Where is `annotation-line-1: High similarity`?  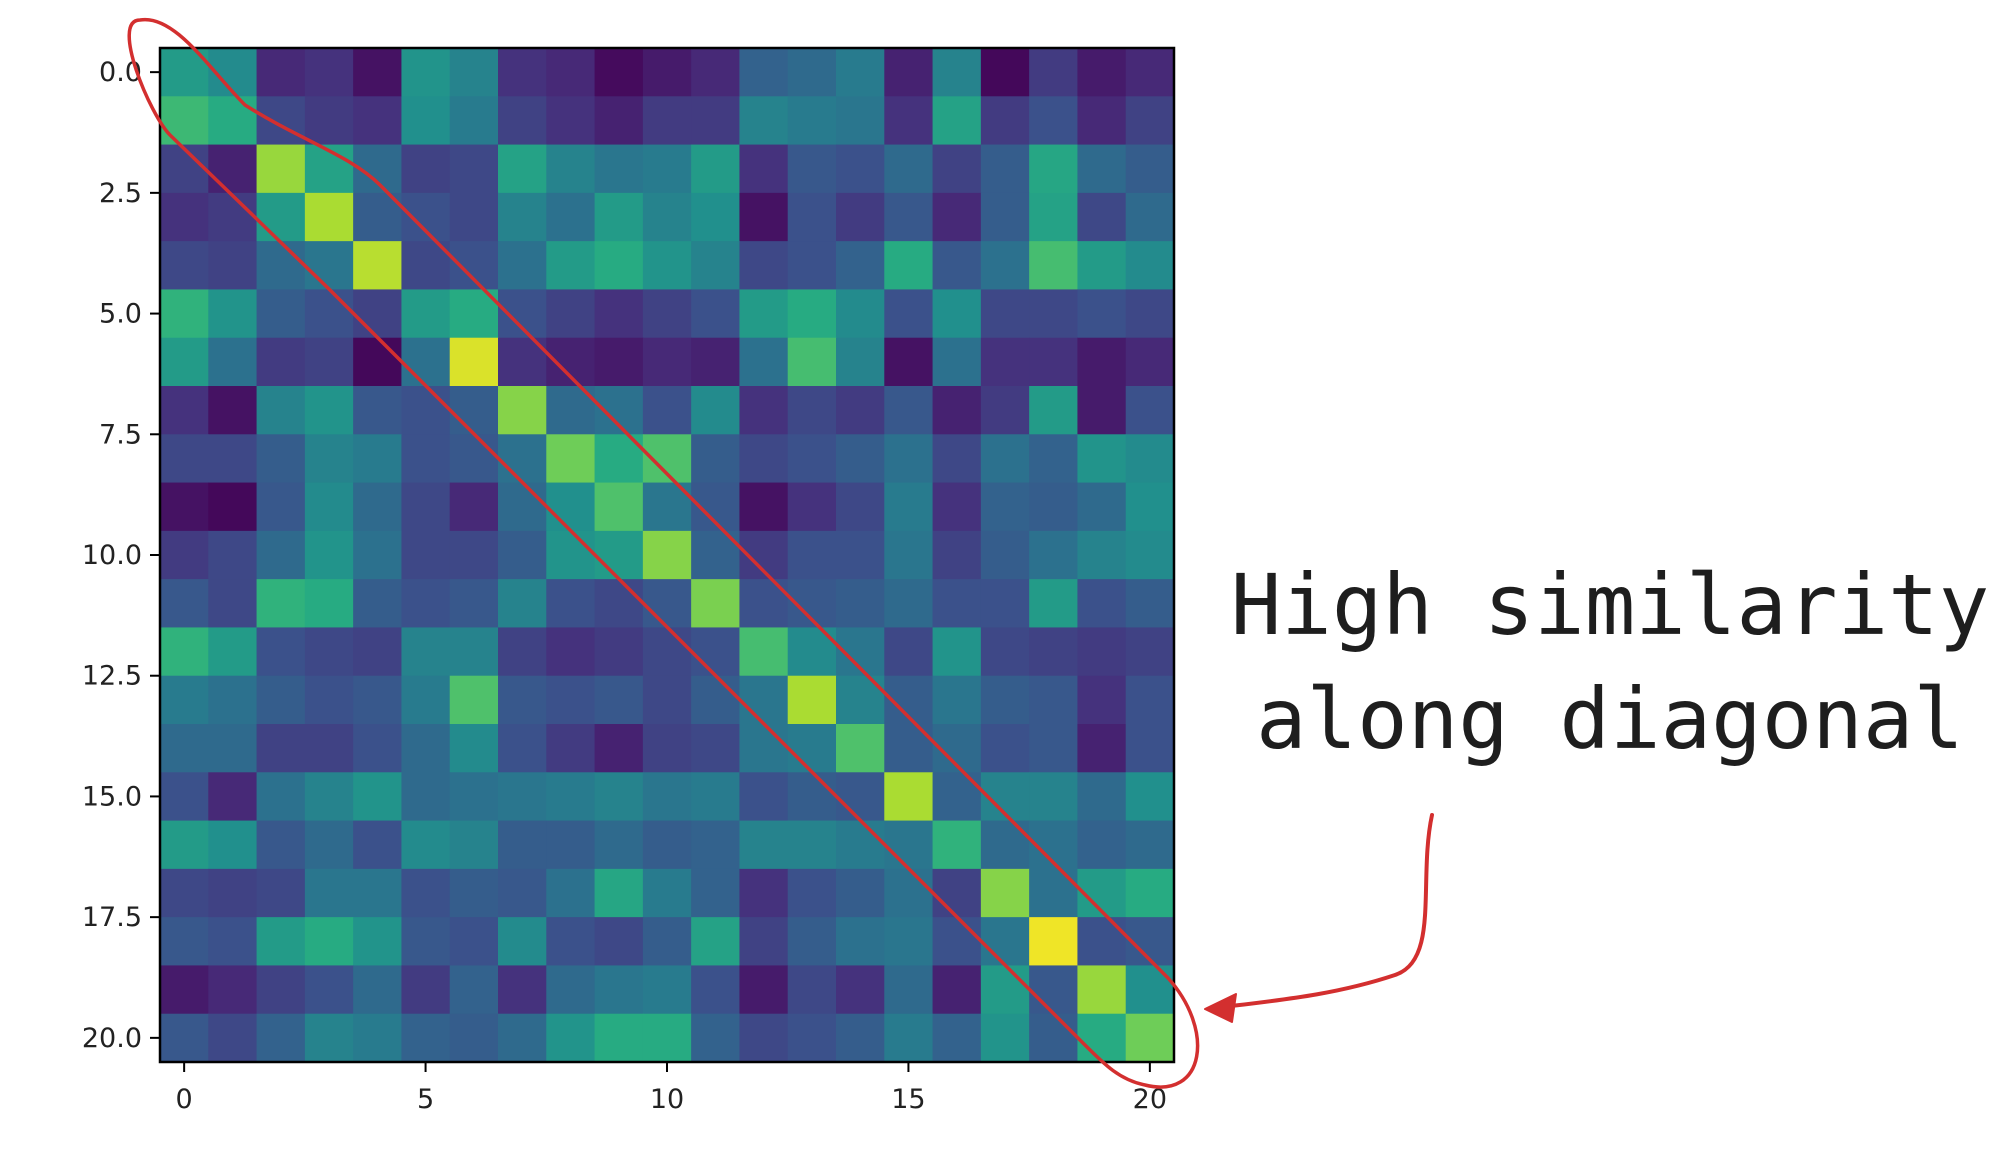 annotation-line-1: High similarity is located at coordinates (1610, 605).